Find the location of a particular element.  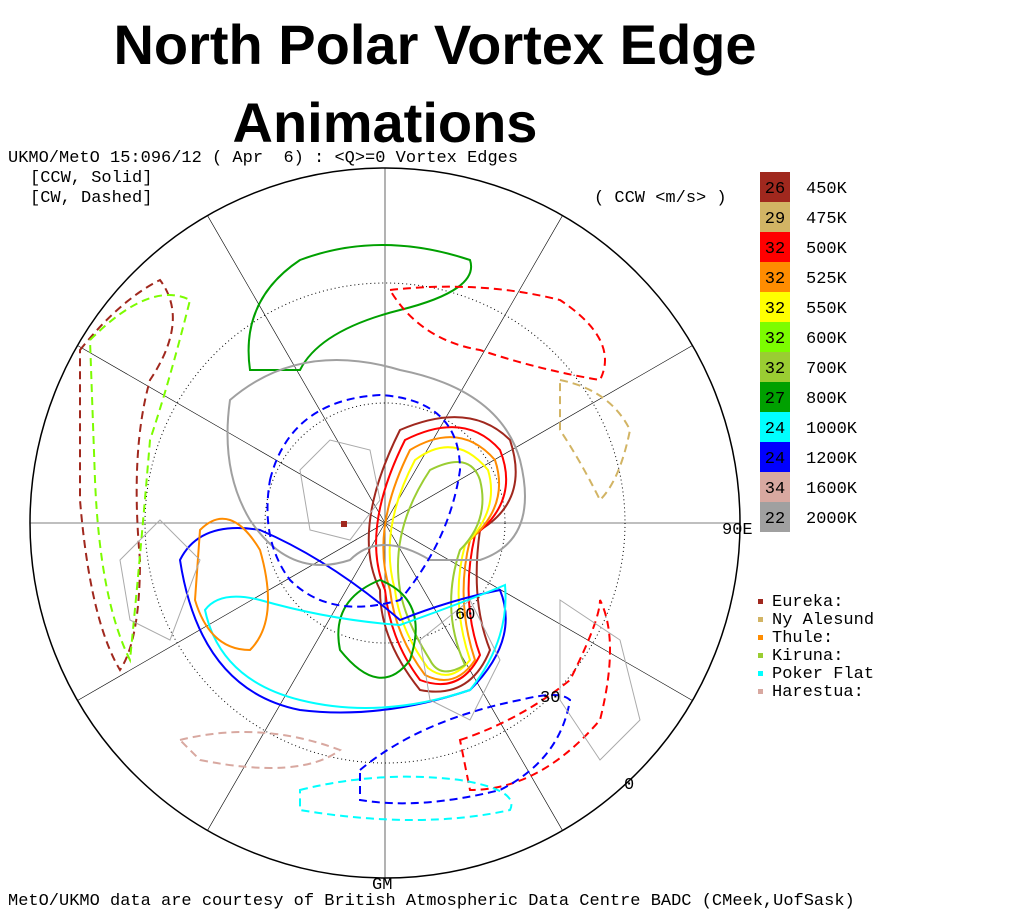

station-marker is located at coordinates (344, 524).